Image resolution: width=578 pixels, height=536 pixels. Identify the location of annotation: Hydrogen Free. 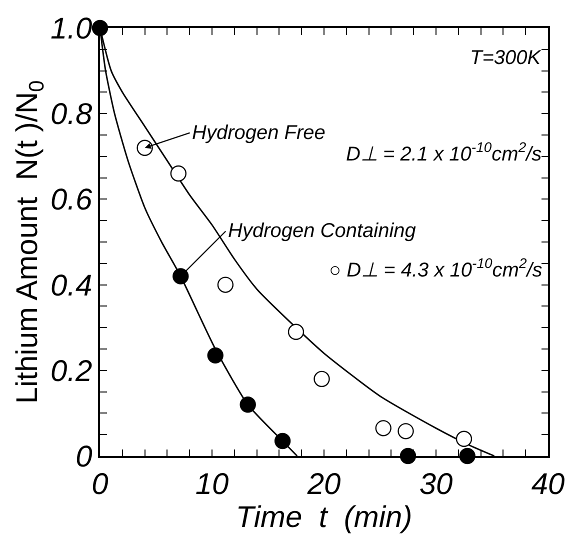
(259, 133).